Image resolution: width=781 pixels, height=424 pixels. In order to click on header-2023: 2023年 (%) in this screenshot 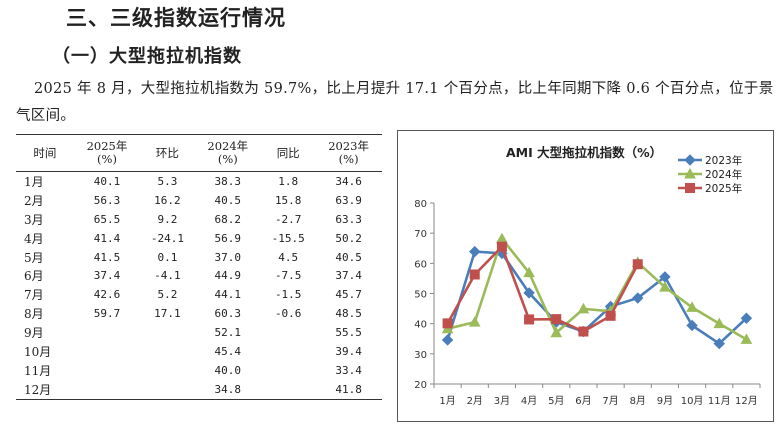, I will do `click(348, 153)`.